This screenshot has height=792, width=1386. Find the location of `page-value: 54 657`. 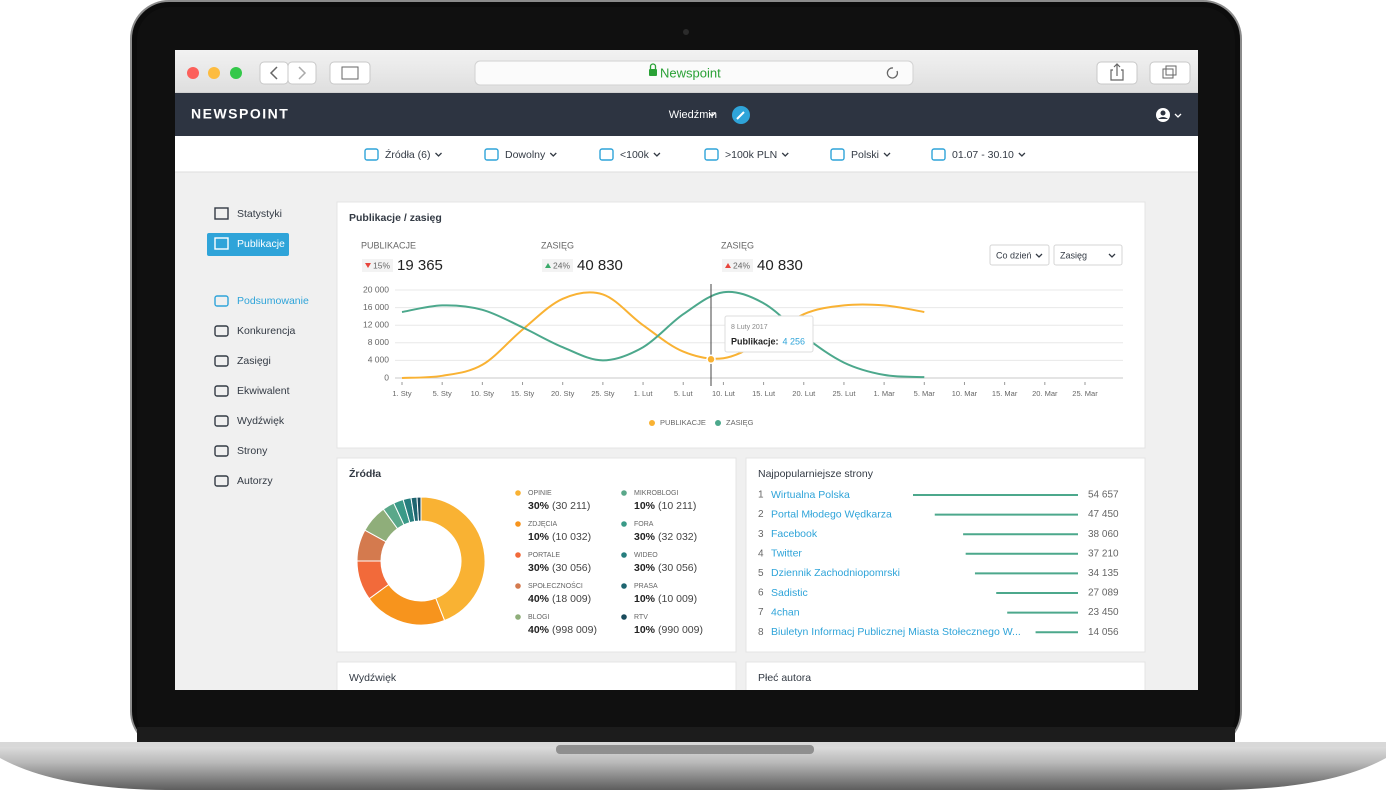

page-value: 54 657 is located at coordinates (1103, 495).